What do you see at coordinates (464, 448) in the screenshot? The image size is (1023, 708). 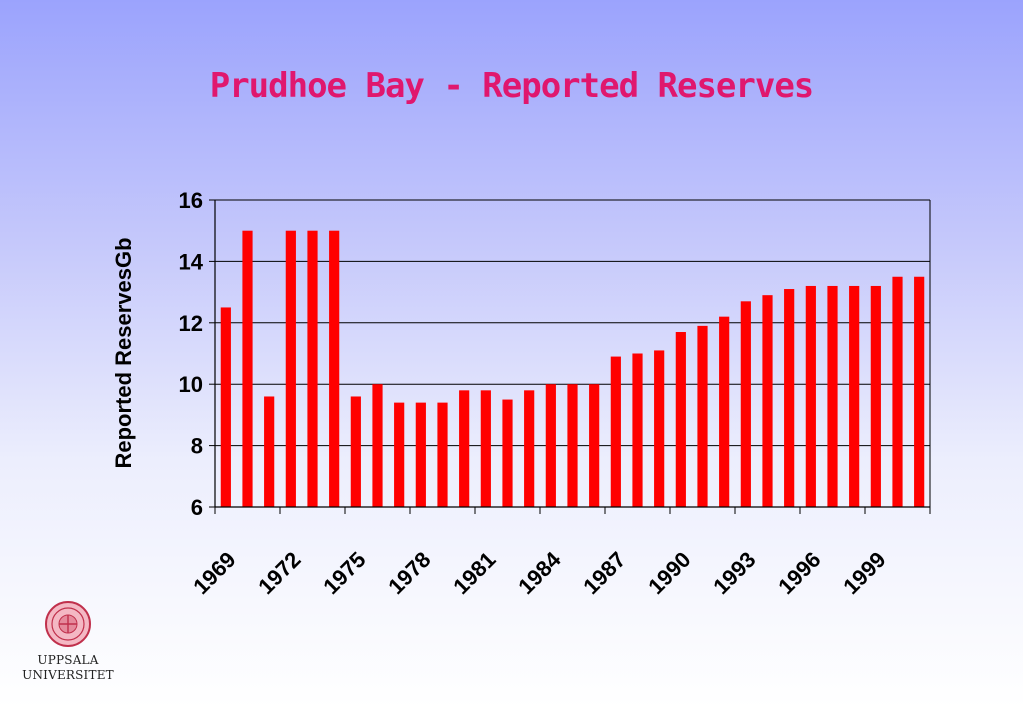 I see `bar-1980` at bounding box center [464, 448].